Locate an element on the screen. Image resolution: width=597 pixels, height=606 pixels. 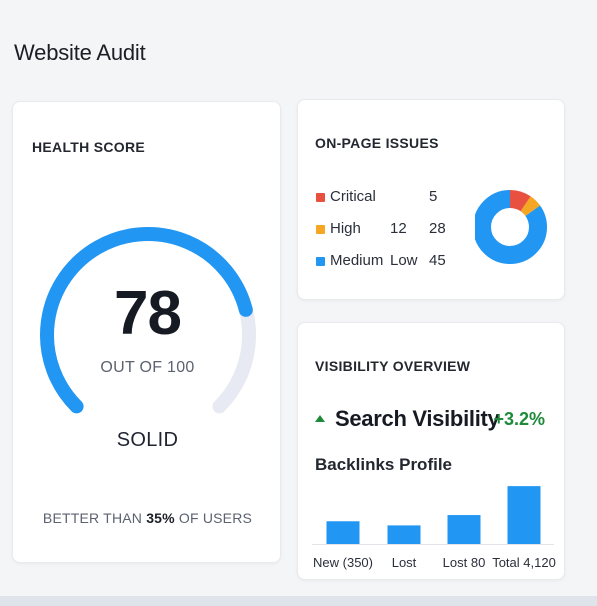
health-score-value: 78 is located at coordinates (148, 313).